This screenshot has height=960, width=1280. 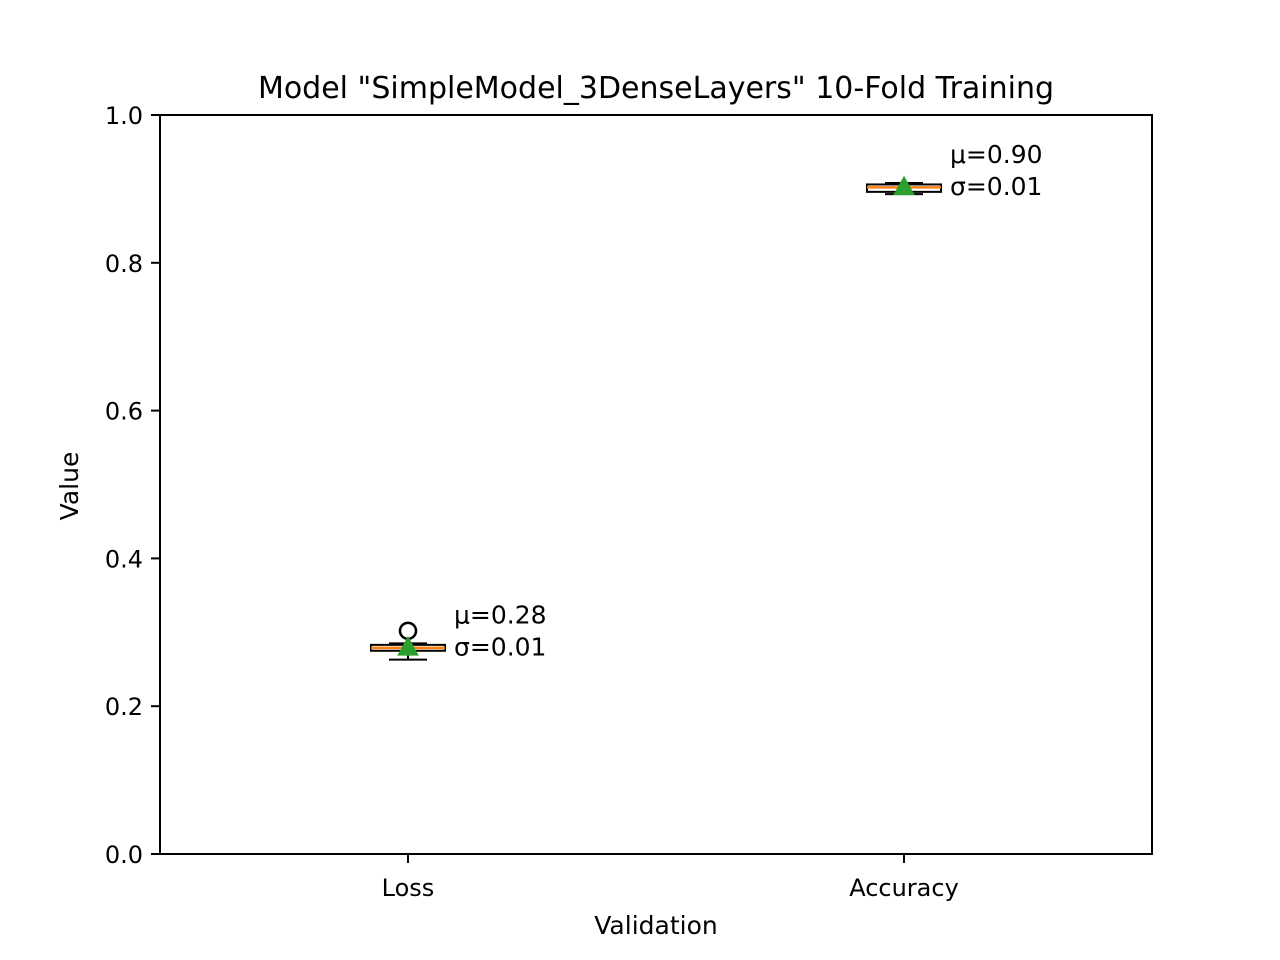 What do you see at coordinates (408, 888) in the screenshot?
I see `x-tick-label: Loss` at bounding box center [408, 888].